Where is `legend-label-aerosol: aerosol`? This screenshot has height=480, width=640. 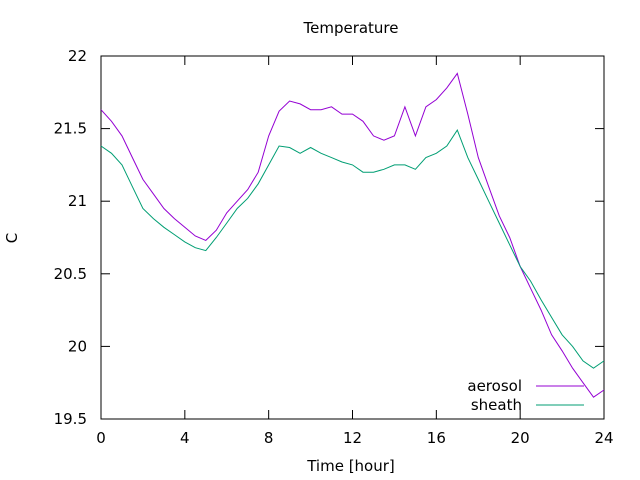
legend-label-aerosol: aerosol is located at coordinates (494, 386).